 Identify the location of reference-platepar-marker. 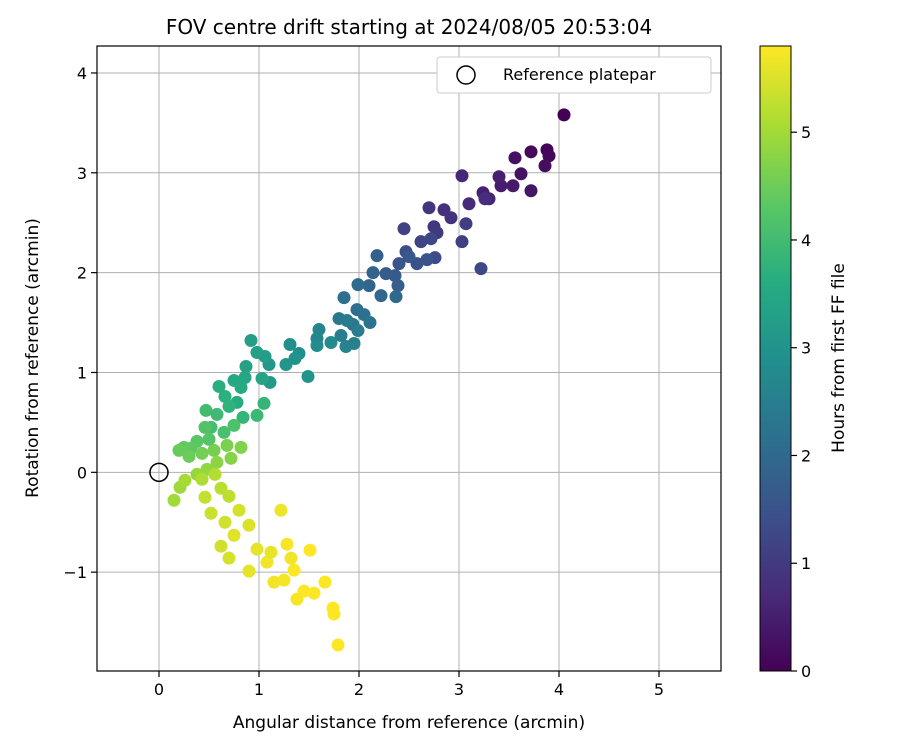
(159, 472).